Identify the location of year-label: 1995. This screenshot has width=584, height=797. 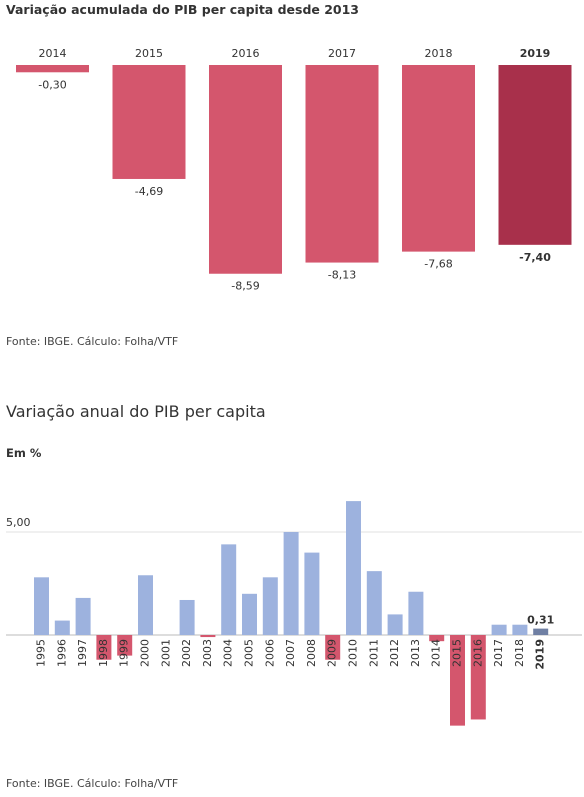
(41, 653).